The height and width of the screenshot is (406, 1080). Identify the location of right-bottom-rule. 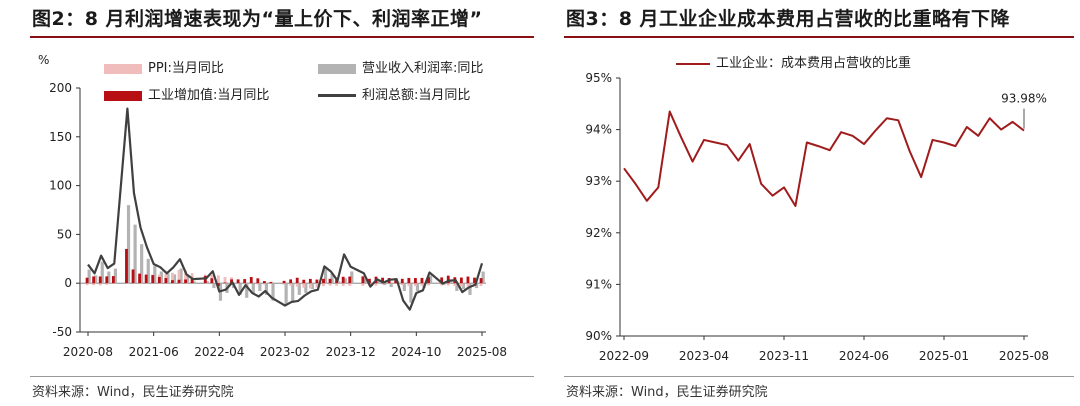
(819, 376).